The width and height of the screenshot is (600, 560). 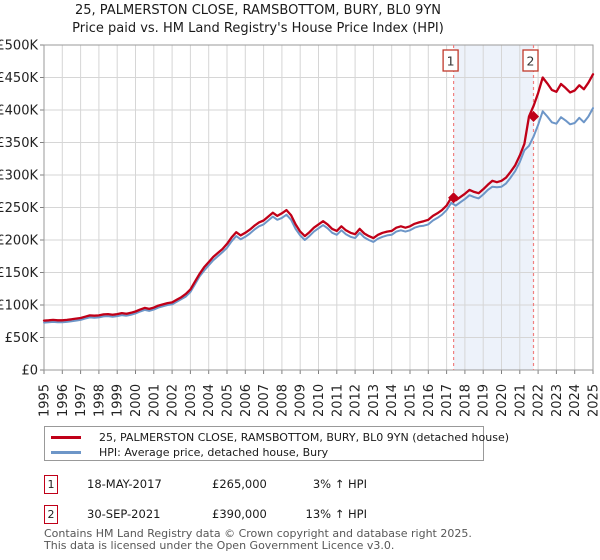 I want to click on svg-text: 2012, so click(x=356, y=400).